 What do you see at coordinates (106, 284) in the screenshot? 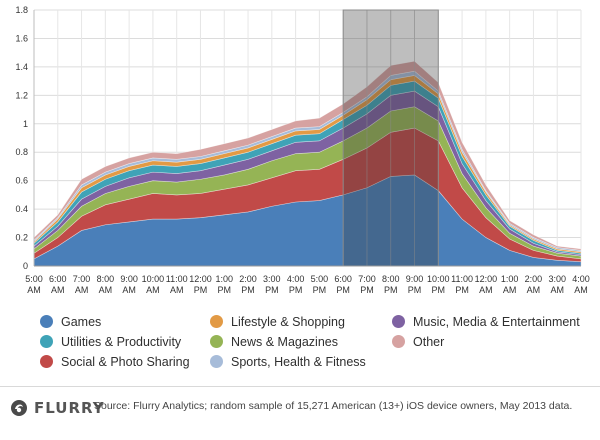
I see `x-tick-label: 8:00 AM` at bounding box center [106, 284].